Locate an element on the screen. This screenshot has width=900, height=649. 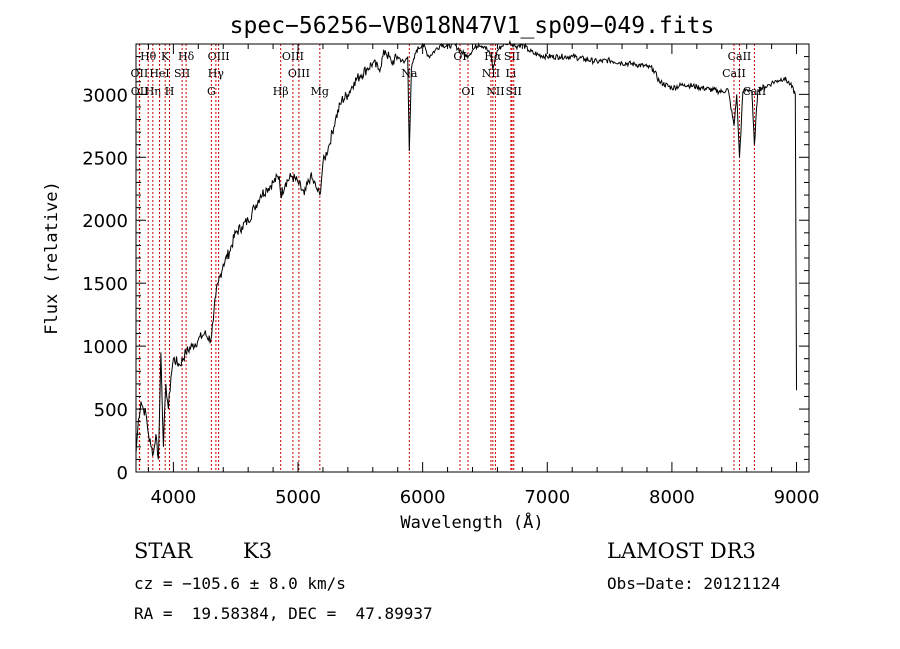
line-marker-label: Hα is located at coordinates (493, 56).